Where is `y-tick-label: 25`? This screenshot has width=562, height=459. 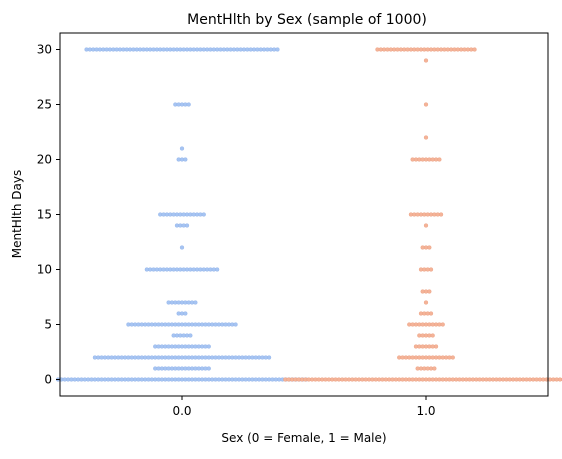 y-tick-label: 25 is located at coordinates (44, 105).